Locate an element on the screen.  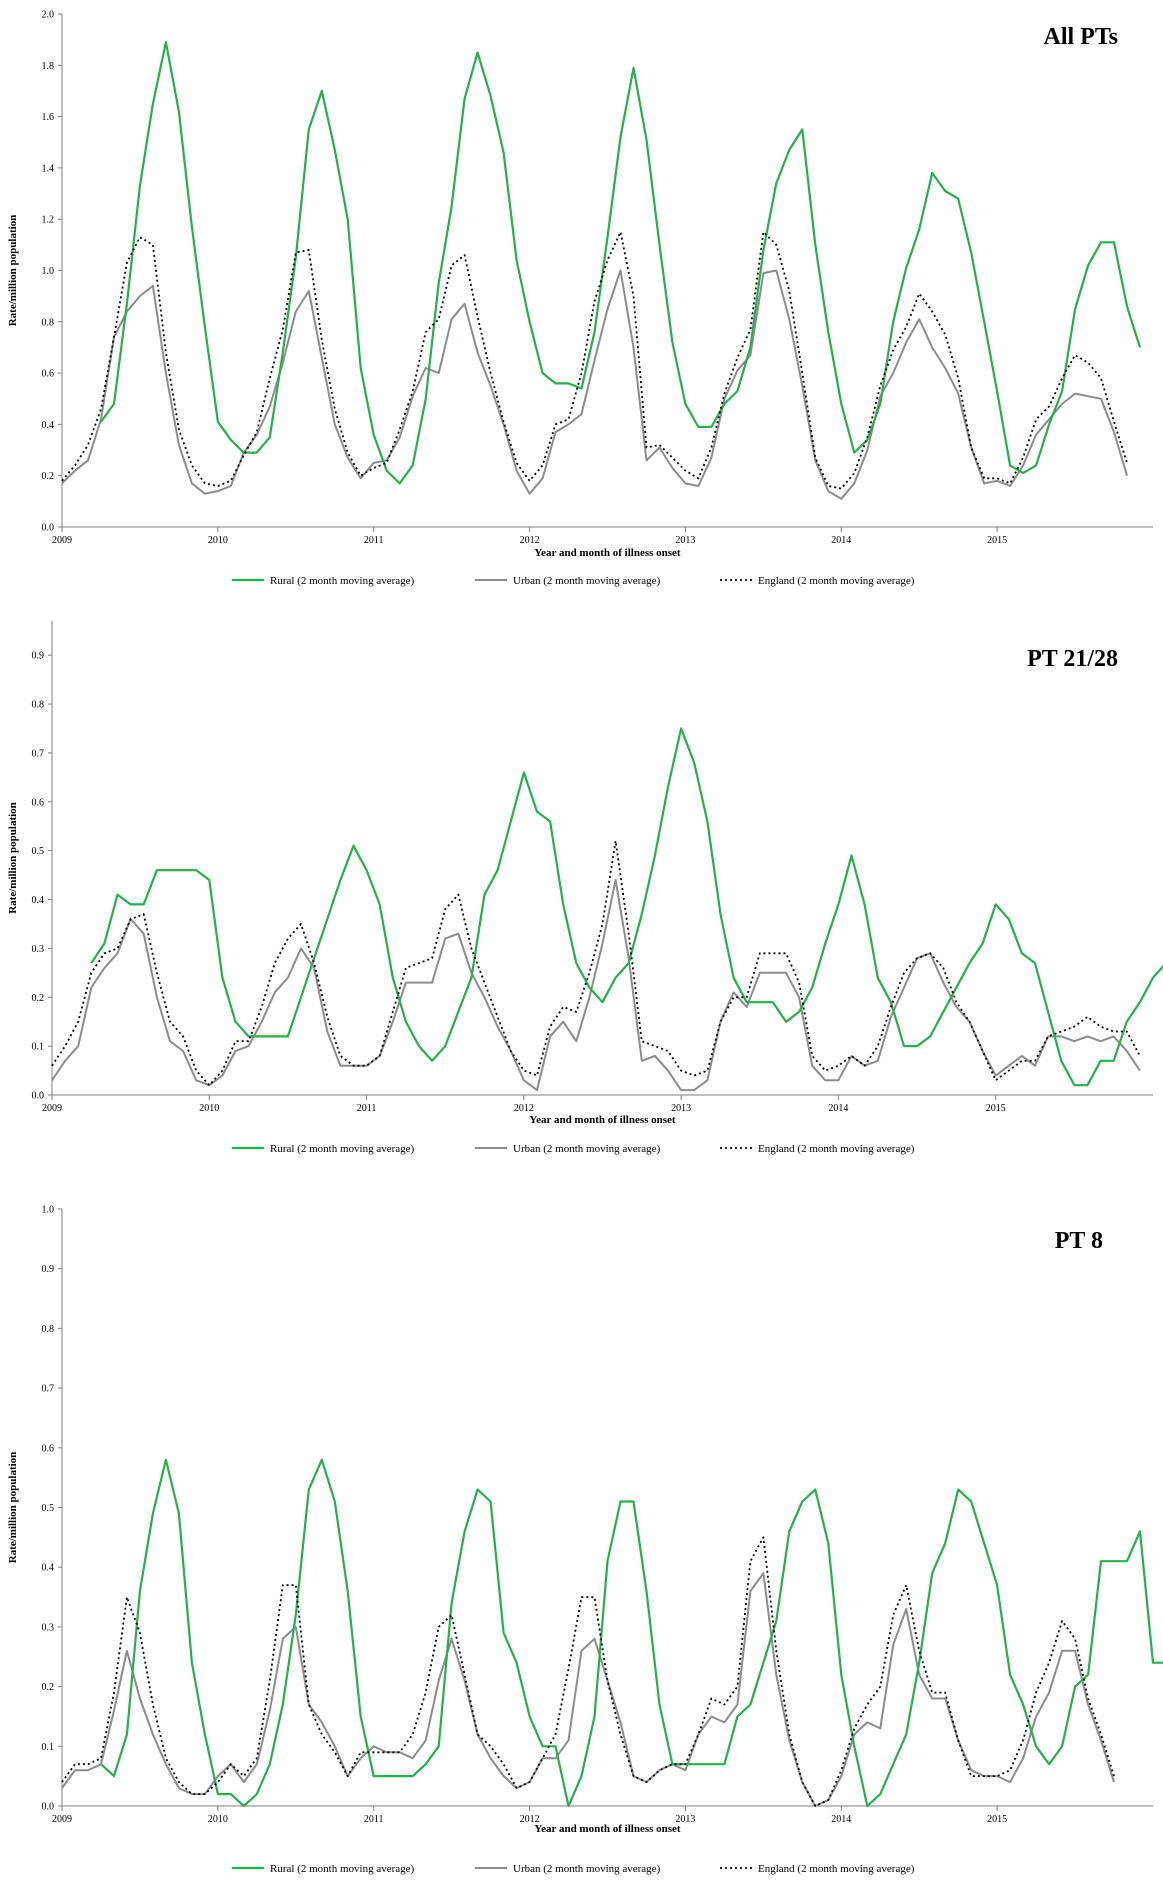
y-tick-label: 2.0 is located at coordinates (48, 15).